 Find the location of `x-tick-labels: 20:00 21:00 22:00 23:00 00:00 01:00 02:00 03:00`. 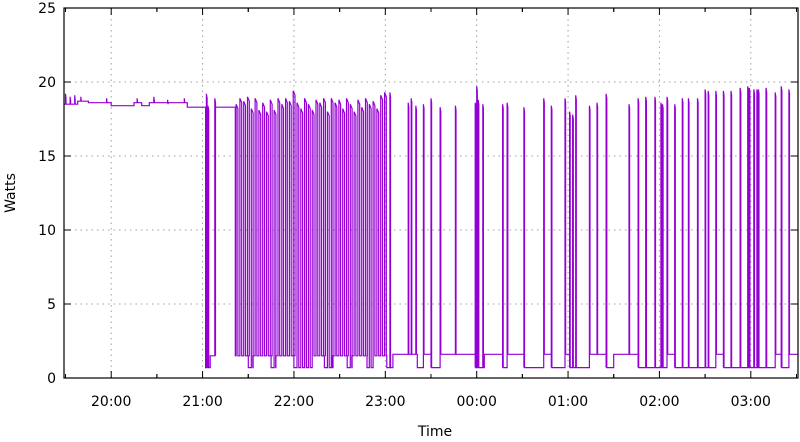

x-tick-labels: 20:00 21:00 22:00 23:00 00:00 01:00 02:00 03:00 is located at coordinates (431, 402).